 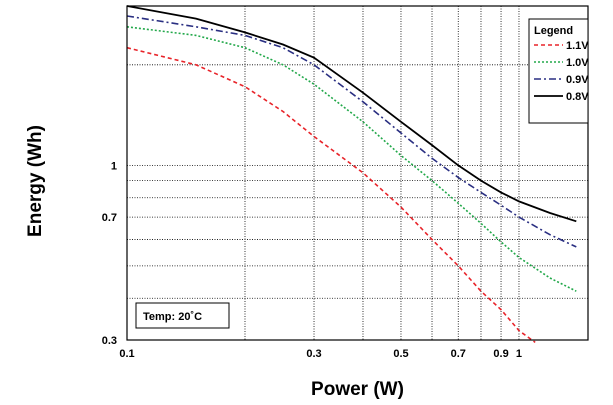 I want to click on y-axis-title: Energy (Wh), so click(x=35, y=181).